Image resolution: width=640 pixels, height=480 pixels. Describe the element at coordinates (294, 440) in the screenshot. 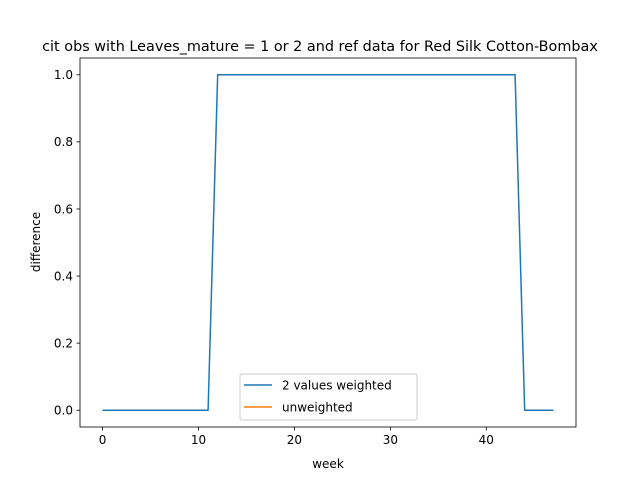

I see `x-tick-label: 20` at that location.